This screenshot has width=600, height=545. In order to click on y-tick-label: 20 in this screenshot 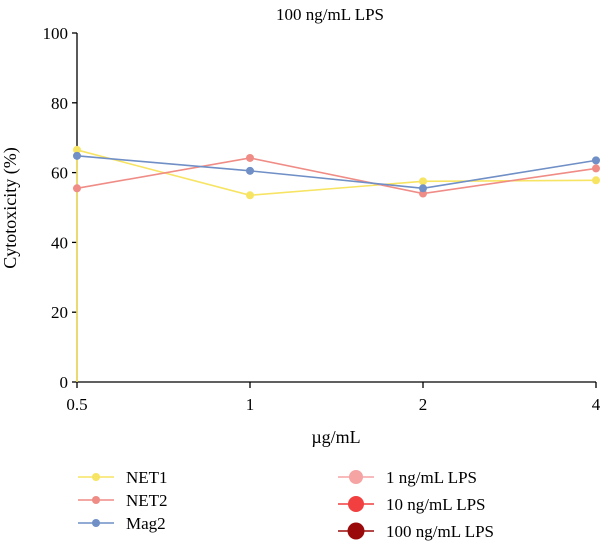, I will do `click(59, 312)`.